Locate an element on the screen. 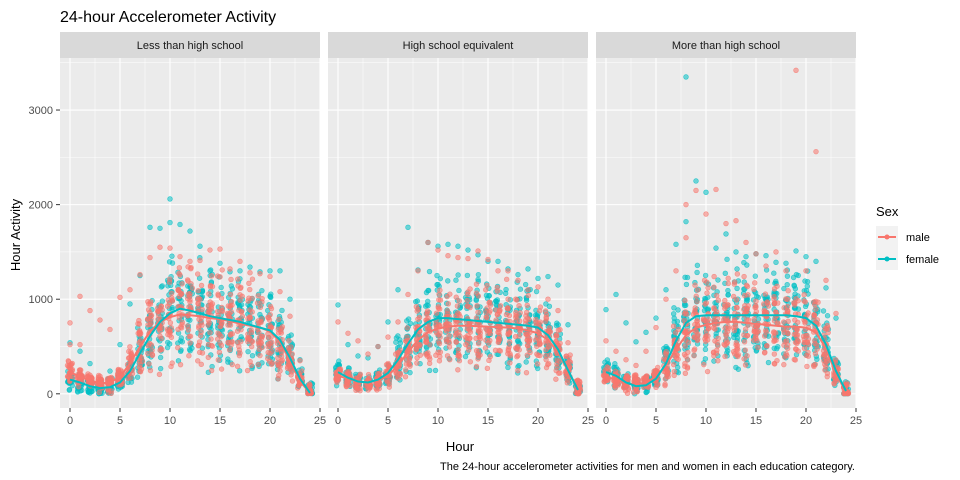 The height and width of the screenshot is (480, 960). x-tick-label: 10 is located at coordinates (170, 421).